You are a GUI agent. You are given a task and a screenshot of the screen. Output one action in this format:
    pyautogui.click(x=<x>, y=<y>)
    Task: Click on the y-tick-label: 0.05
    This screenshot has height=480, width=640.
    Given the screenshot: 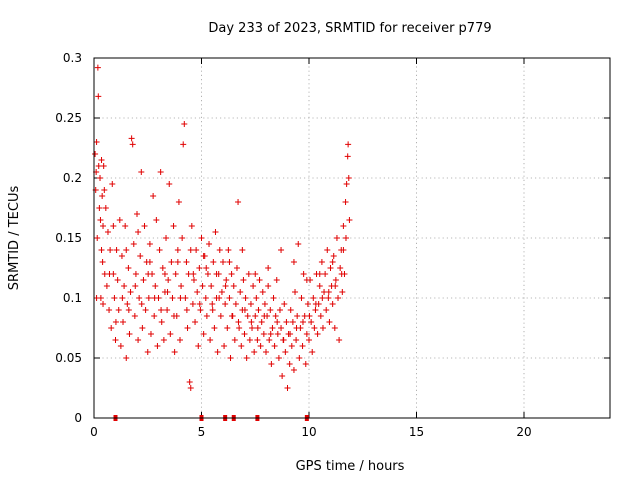 What is the action you would take?
    pyautogui.click(x=68, y=358)
    